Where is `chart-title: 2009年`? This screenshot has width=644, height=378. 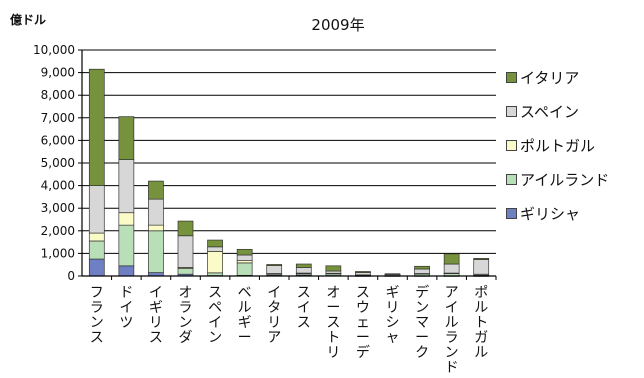
chart-title: 2009年 is located at coordinates (337, 25).